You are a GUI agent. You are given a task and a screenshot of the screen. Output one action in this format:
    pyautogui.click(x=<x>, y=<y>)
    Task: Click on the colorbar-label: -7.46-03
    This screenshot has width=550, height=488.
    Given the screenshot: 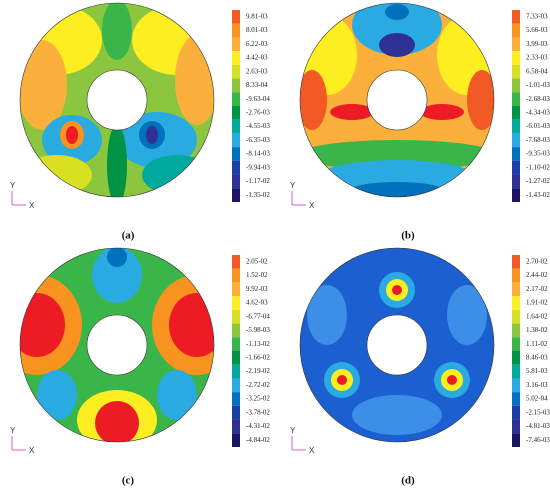 What is the action you would take?
    pyautogui.click(x=538, y=440)
    